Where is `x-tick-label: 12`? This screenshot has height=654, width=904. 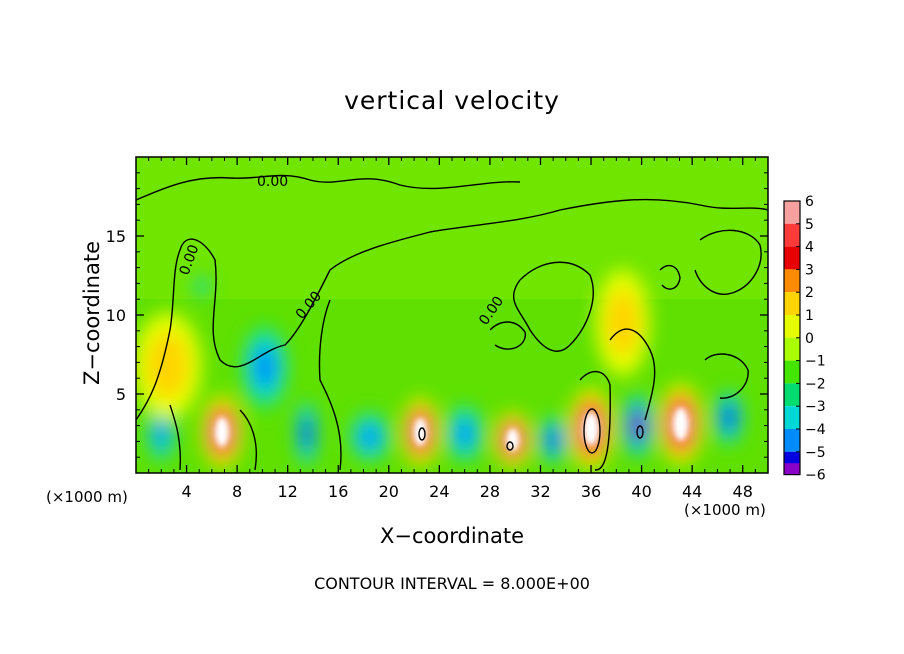
x-tick-label: 12 is located at coordinates (288, 491).